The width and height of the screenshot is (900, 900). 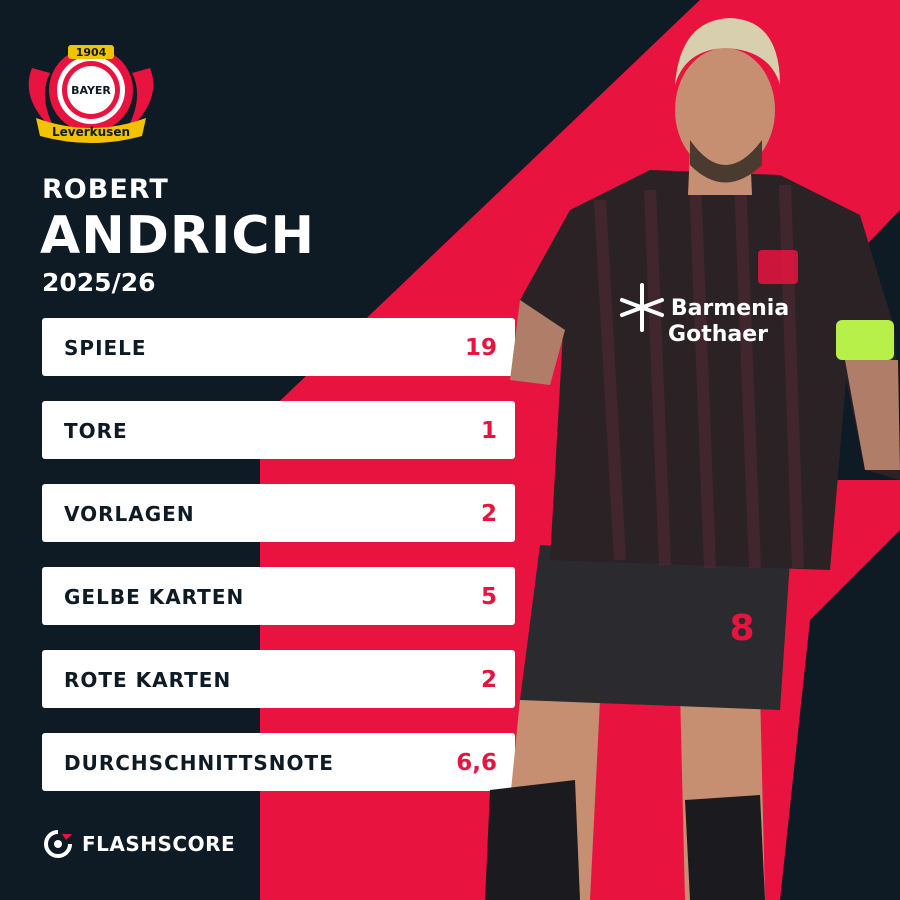 What do you see at coordinates (154, 597) in the screenshot?
I see `stat-label: GELBE KARTEN` at bounding box center [154, 597].